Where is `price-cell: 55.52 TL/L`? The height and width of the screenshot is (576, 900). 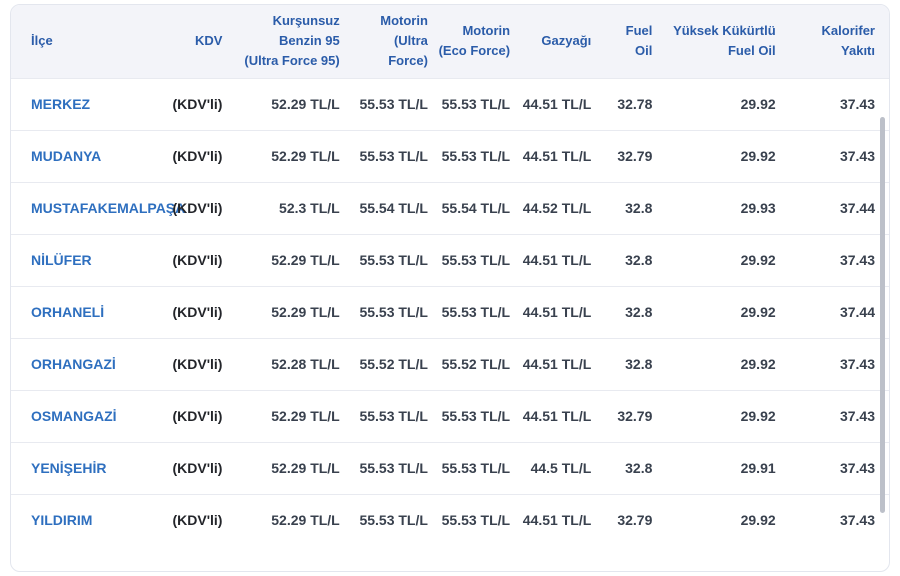 price-cell: 55.52 TL/L is located at coordinates (393, 364).